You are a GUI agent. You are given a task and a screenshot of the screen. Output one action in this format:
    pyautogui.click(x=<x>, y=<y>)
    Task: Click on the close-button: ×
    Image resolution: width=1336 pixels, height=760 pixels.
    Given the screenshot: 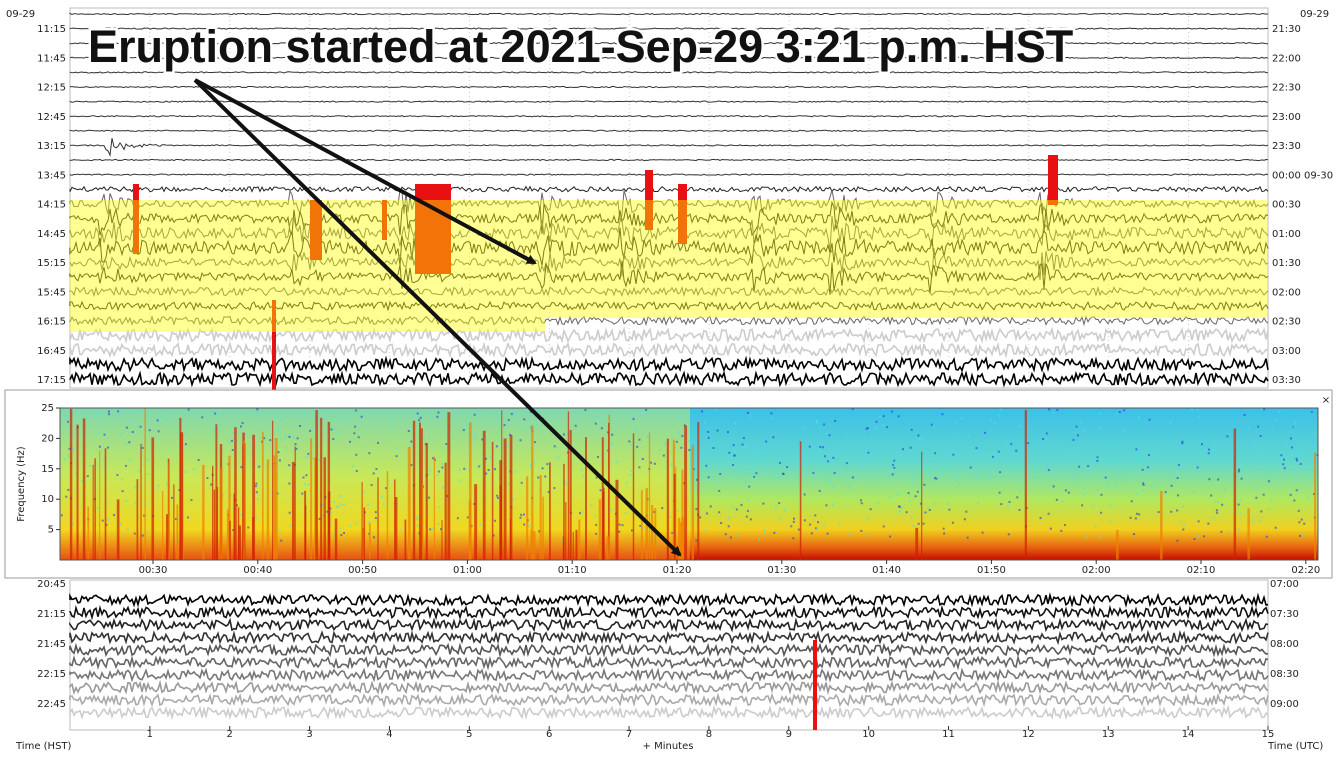 What is the action you would take?
    pyautogui.click(x=1326, y=400)
    